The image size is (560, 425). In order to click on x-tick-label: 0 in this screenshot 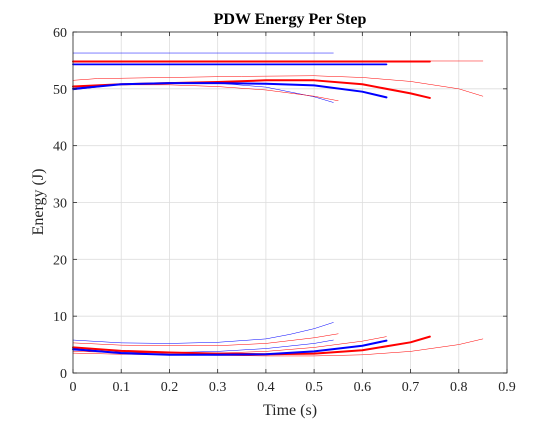, I will do `click(73, 387)`.